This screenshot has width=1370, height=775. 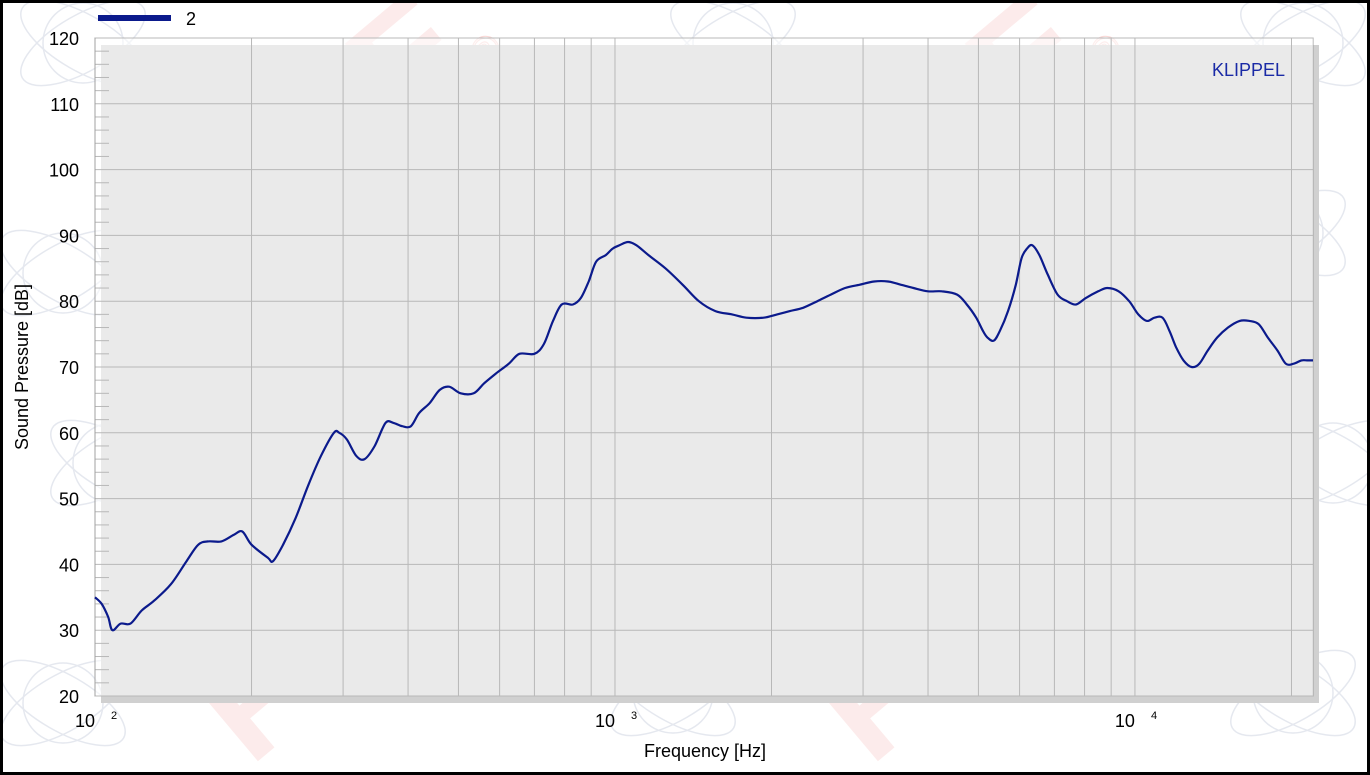 I want to click on y-axis-ticks: 20 30 40 50 60 70 80 90 100 110 120, so click(x=64, y=368).